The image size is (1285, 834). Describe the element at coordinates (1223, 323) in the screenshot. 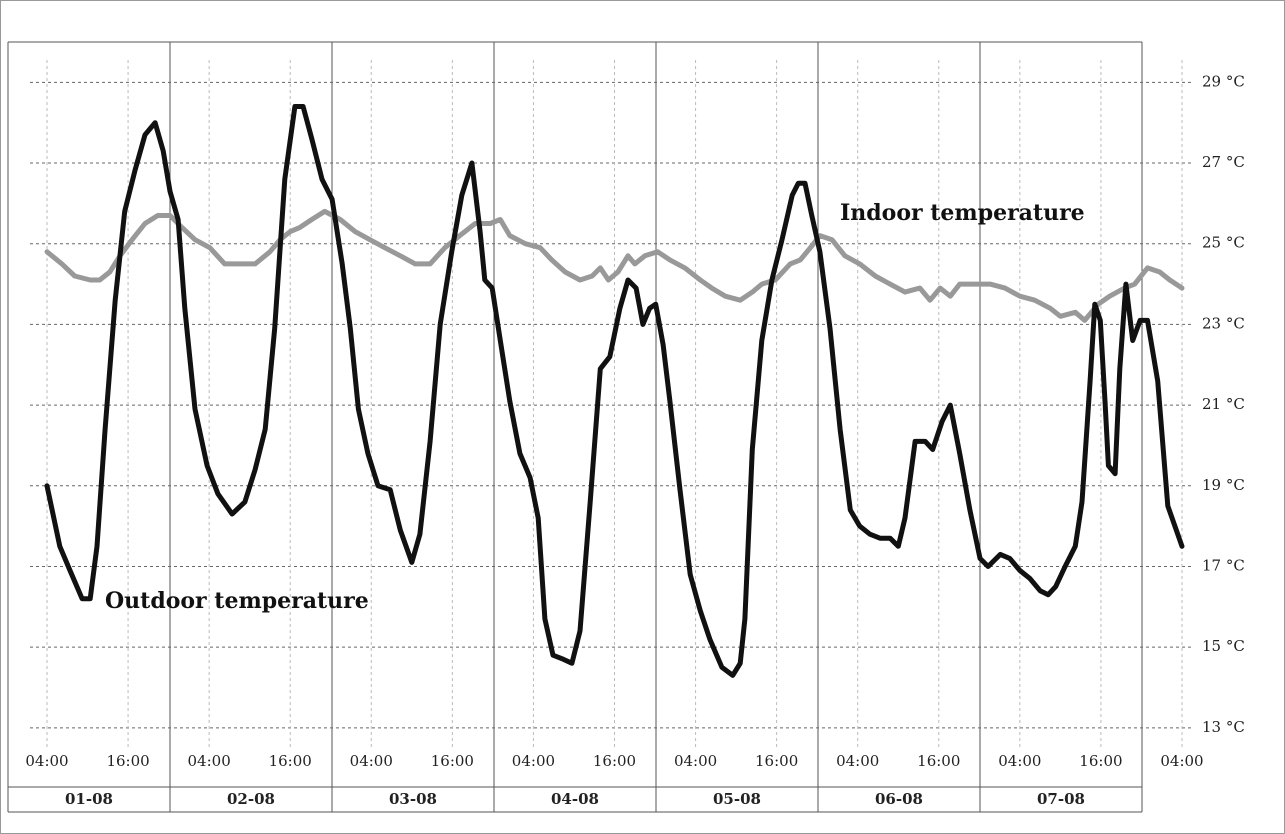

I see `y-tick-label: 23 °C` at that location.